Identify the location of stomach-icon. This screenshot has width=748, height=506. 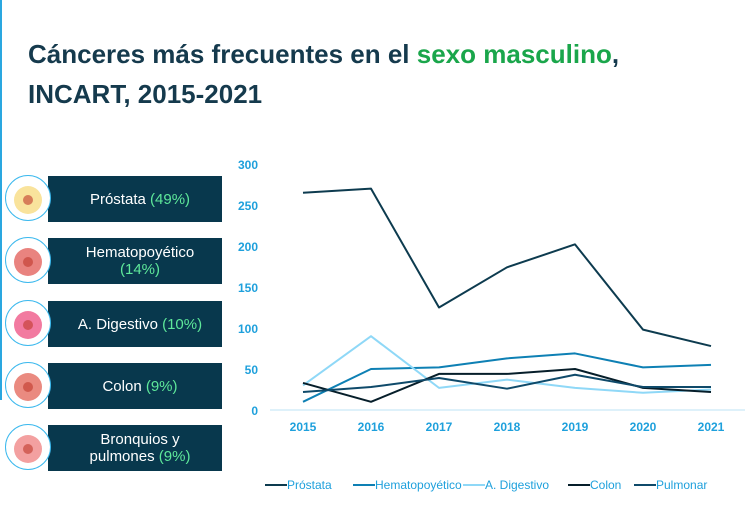
(28, 447).